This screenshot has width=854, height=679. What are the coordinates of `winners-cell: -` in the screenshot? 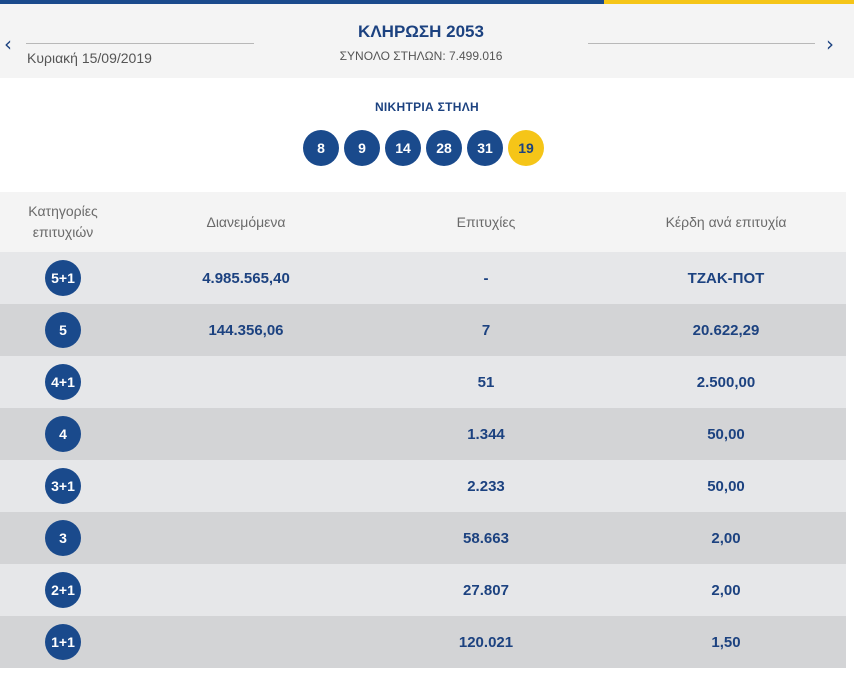 It's located at (486, 278).